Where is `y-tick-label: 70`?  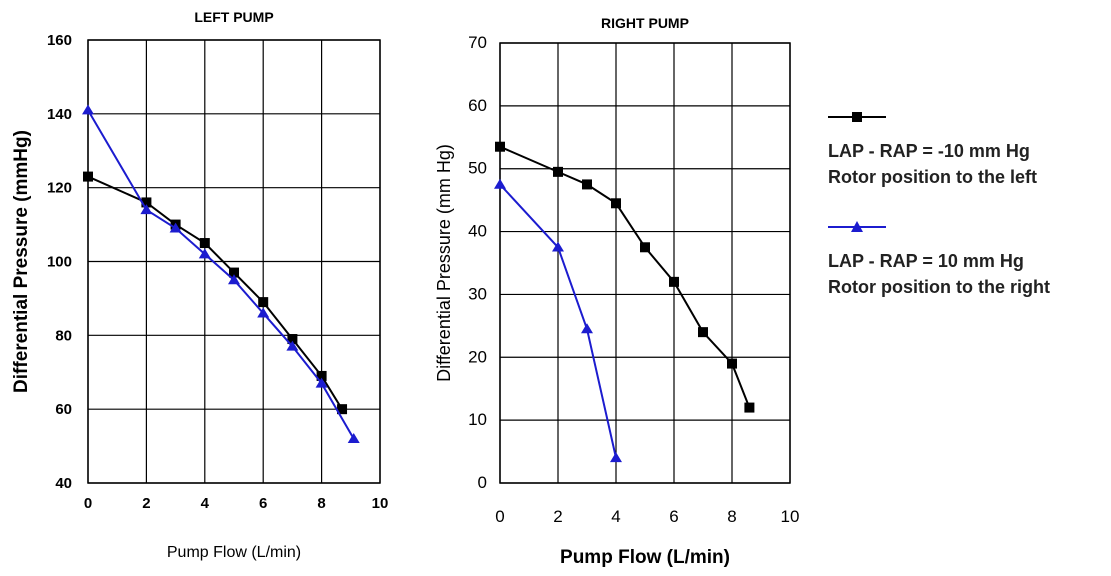 y-tick-label: 70 is located at coordinates (477, 42).